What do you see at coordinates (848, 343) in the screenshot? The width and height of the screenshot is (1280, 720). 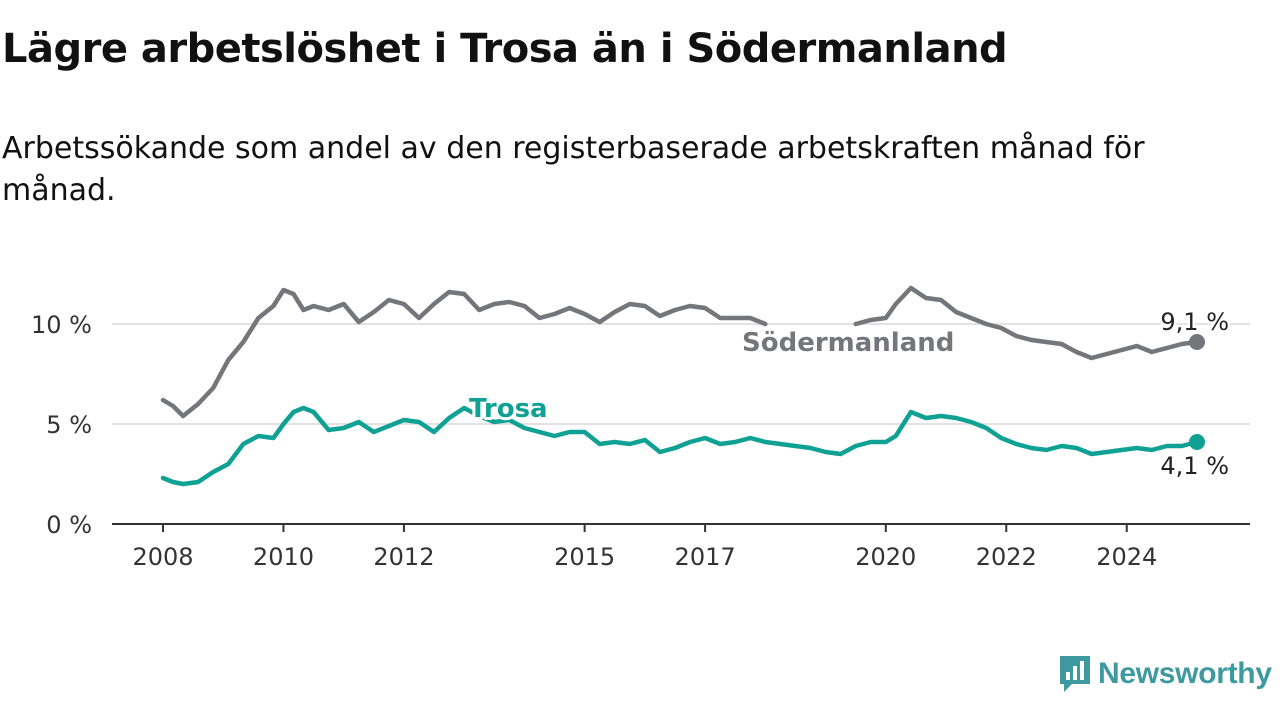 I see `series-label-sodermanland: Södermanland` at bounding box center [848, 343].